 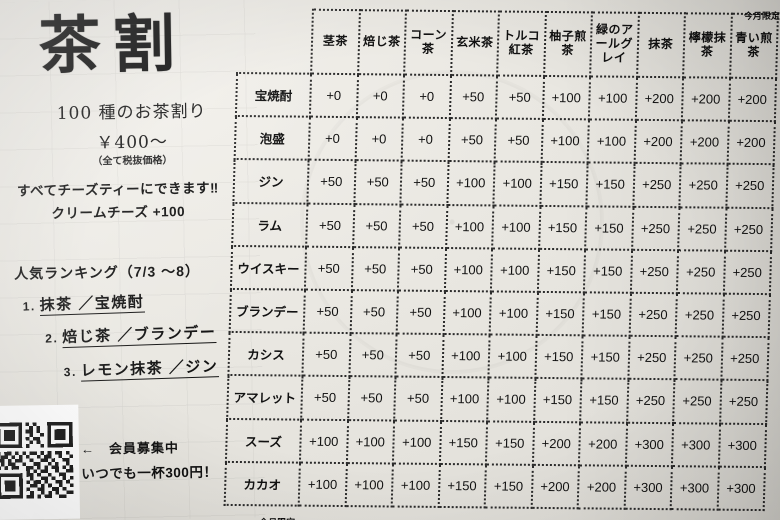 I want to click on price-cell-r5-c4: +100, so click(x=468, y=269).